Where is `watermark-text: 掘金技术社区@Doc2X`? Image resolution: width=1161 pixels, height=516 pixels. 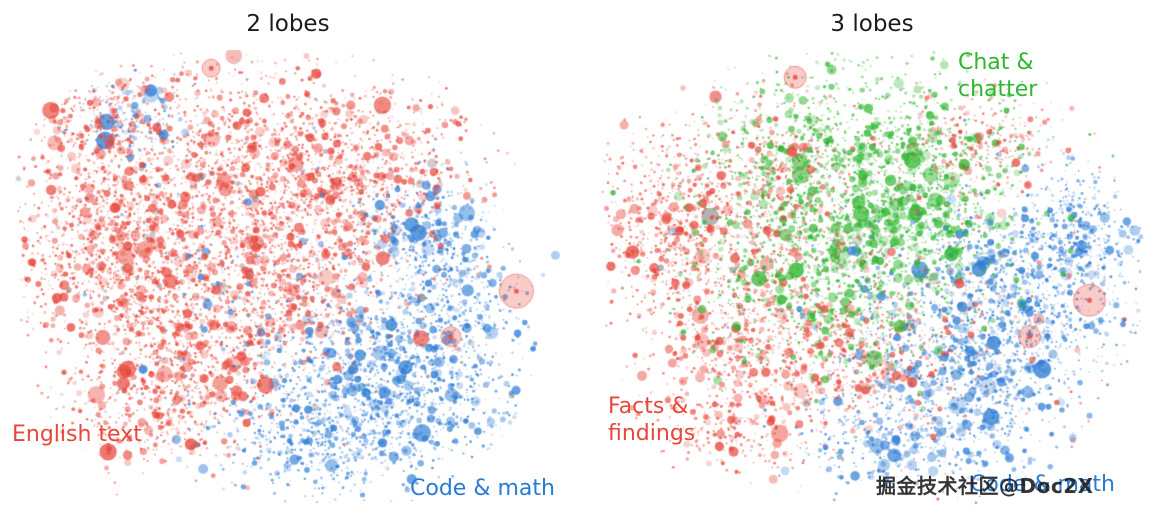
watermark-text: 掘金技术社区@Doc2X is located at coordinates (985, 486).